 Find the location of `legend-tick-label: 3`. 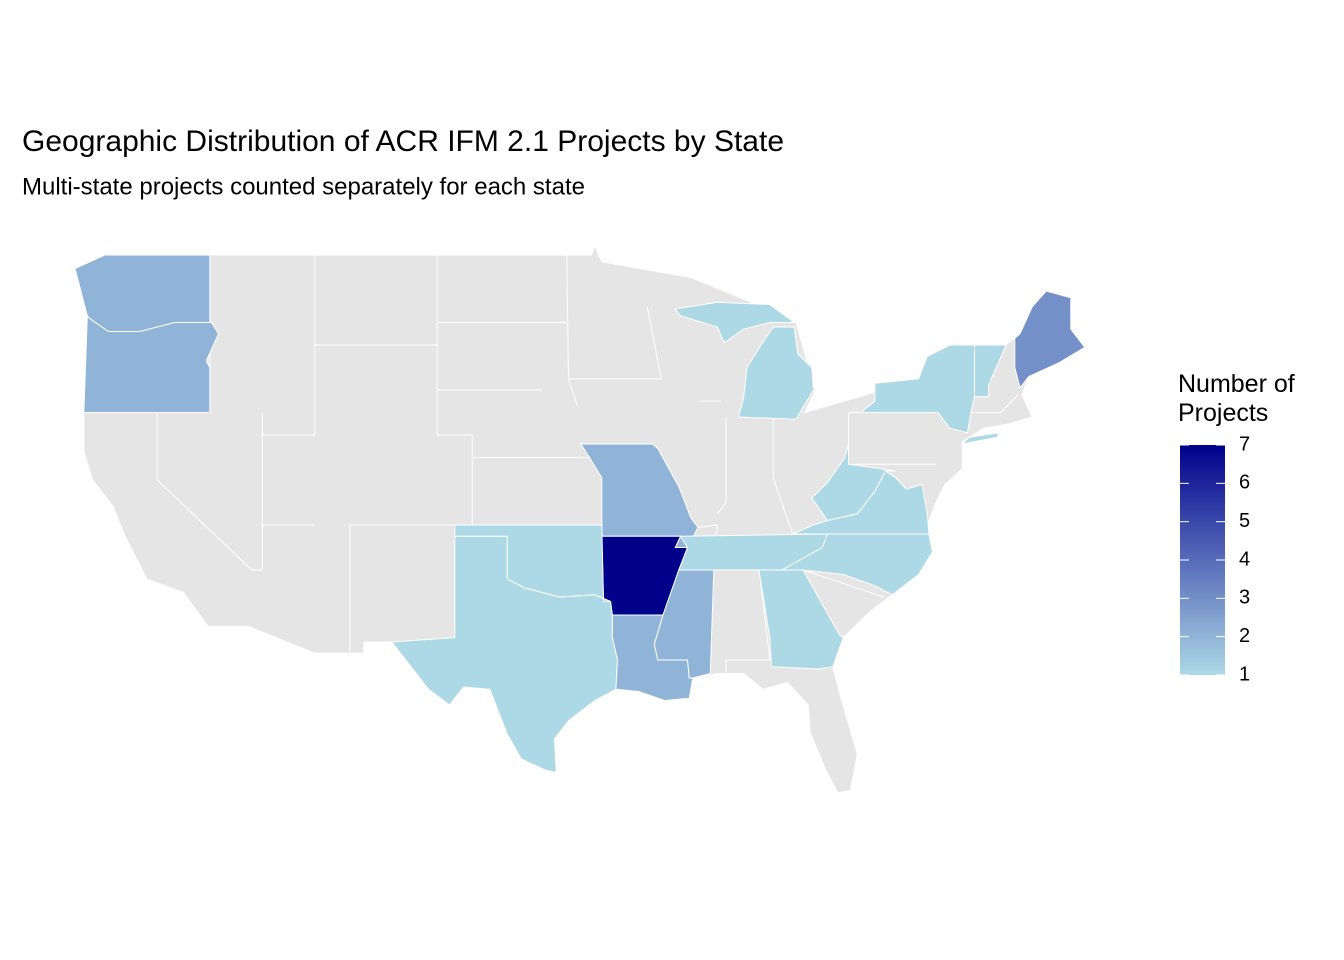

legend-tick-label: 3 is located at coordinates (1244, 598).